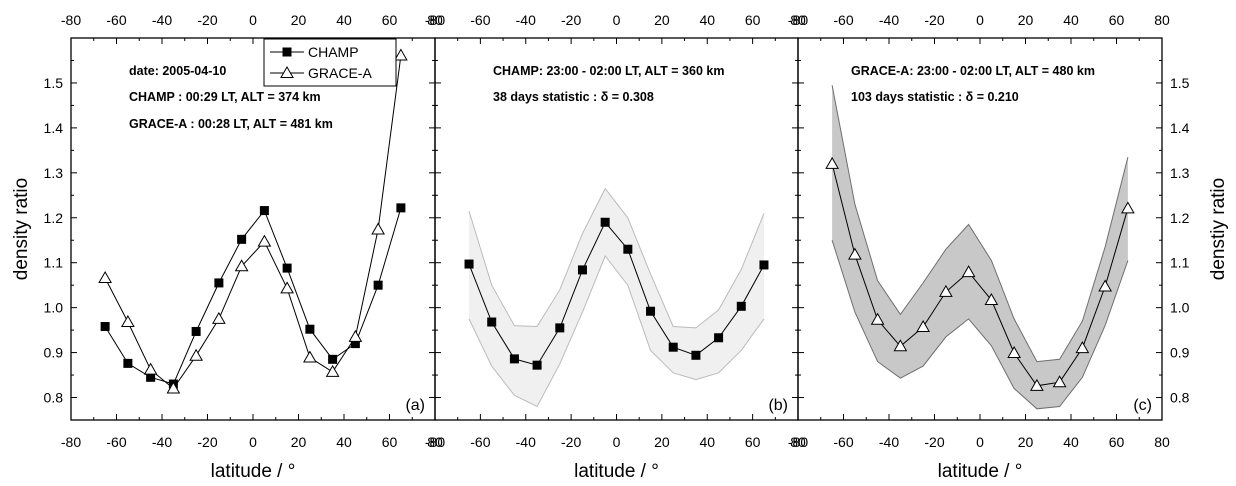 Image resolution: width=1236 pixels, height=486 pixels. Describe the element at coordinates (54, 353) in the screenshot. I see `y-tick-label: 0.9` at that location.